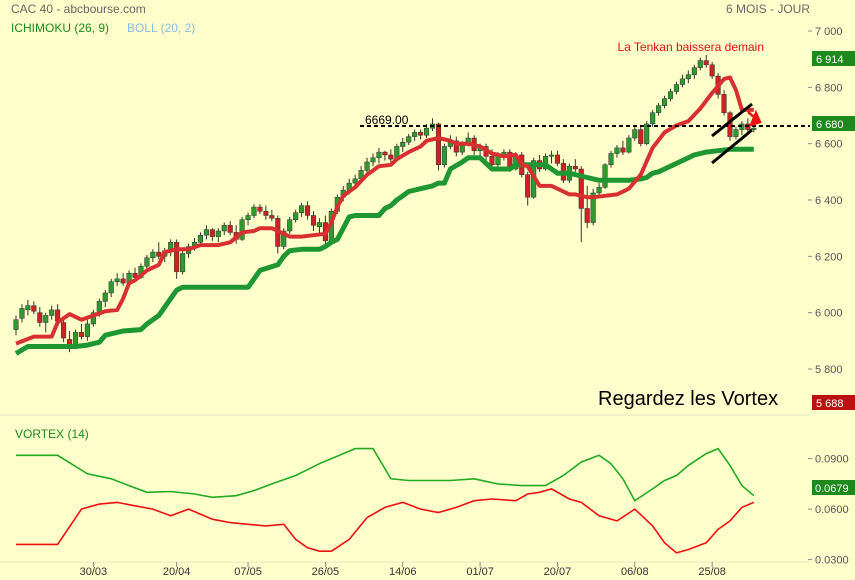  What do you see at coordinates (688, 399) in the screenshot?
I see `vortex-note: Regardez les Vortex` at bounding box center [688, 399].